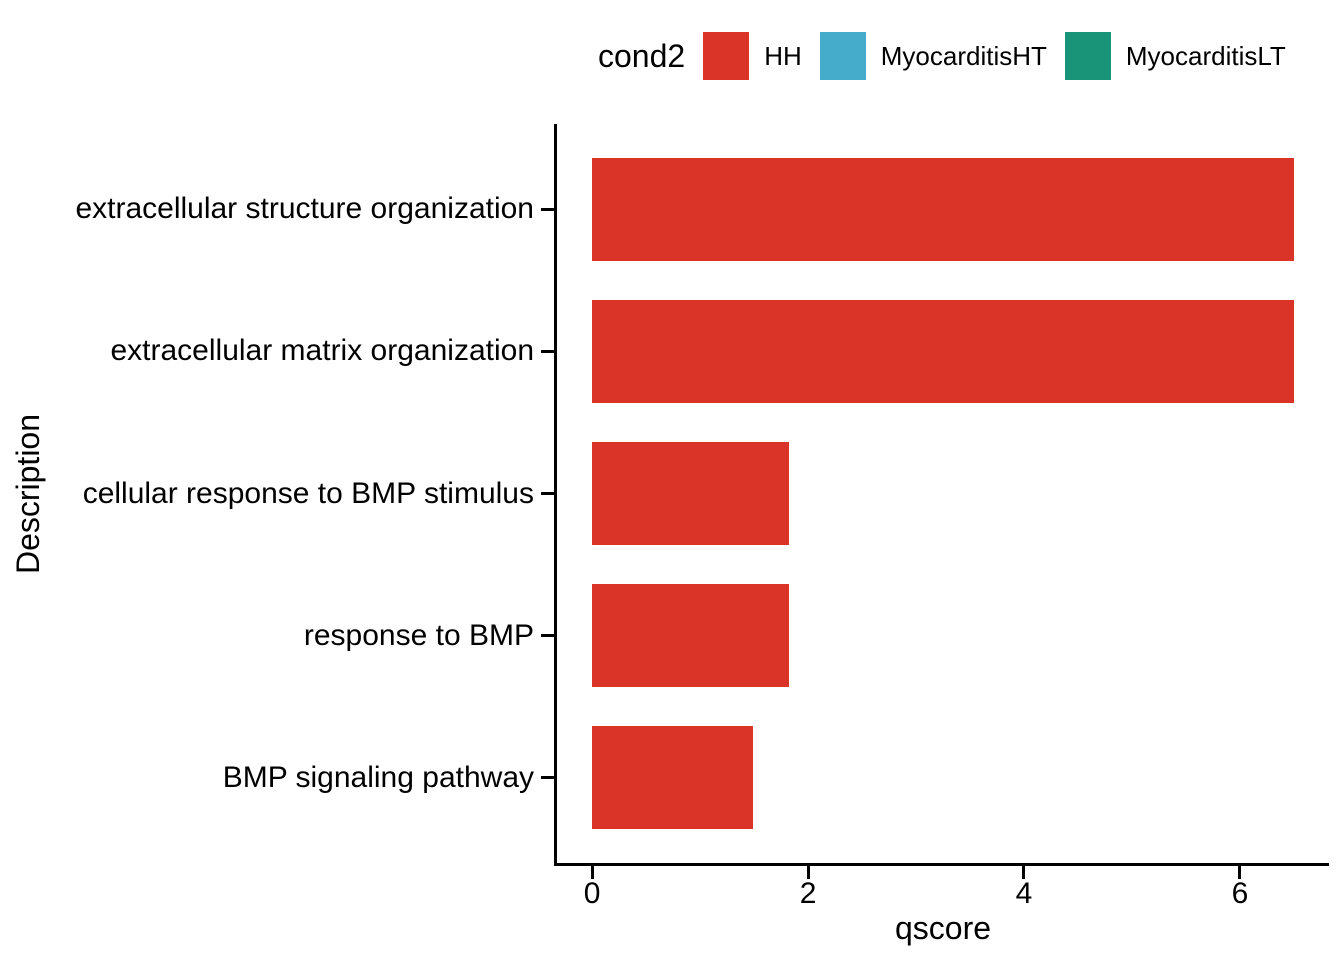  I want to click on legend-item: MyocarditisHT, so click(933, 56).